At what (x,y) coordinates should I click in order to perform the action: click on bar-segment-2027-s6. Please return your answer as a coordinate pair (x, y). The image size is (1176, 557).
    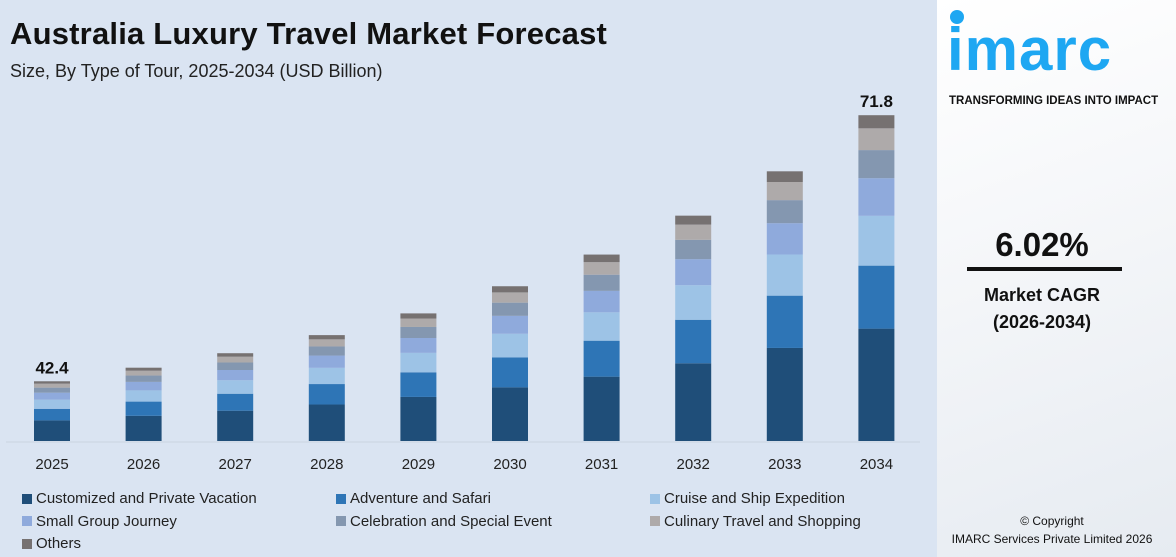
    Looking at the image, I should click on (235, 355).